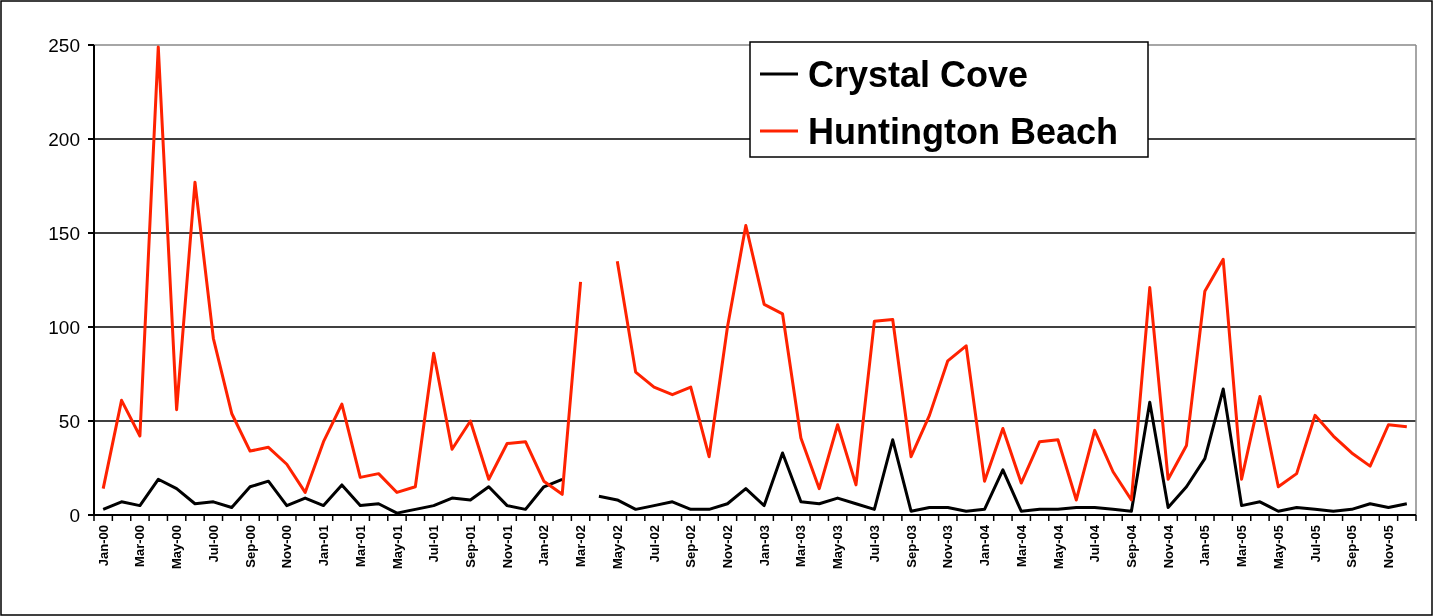 The height and width of the screenshot is (616, 1433). What do you see at coordinates (1315, 544) in the screenshot?
I see `x-tick-label: Jul-05` at bounding box center [1315, 544].